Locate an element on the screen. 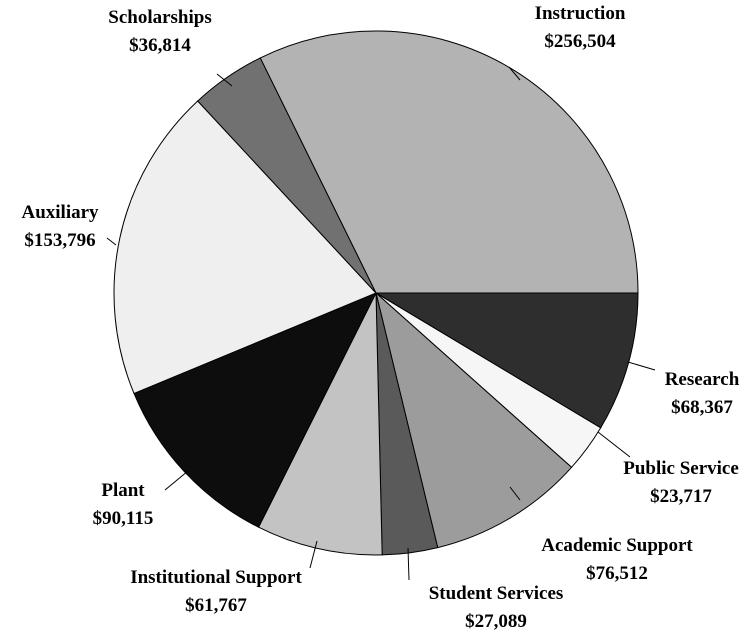 The image size is (751, 639). slice-label-auxiliary: Auxiliary is located at coordinates (60, 212).